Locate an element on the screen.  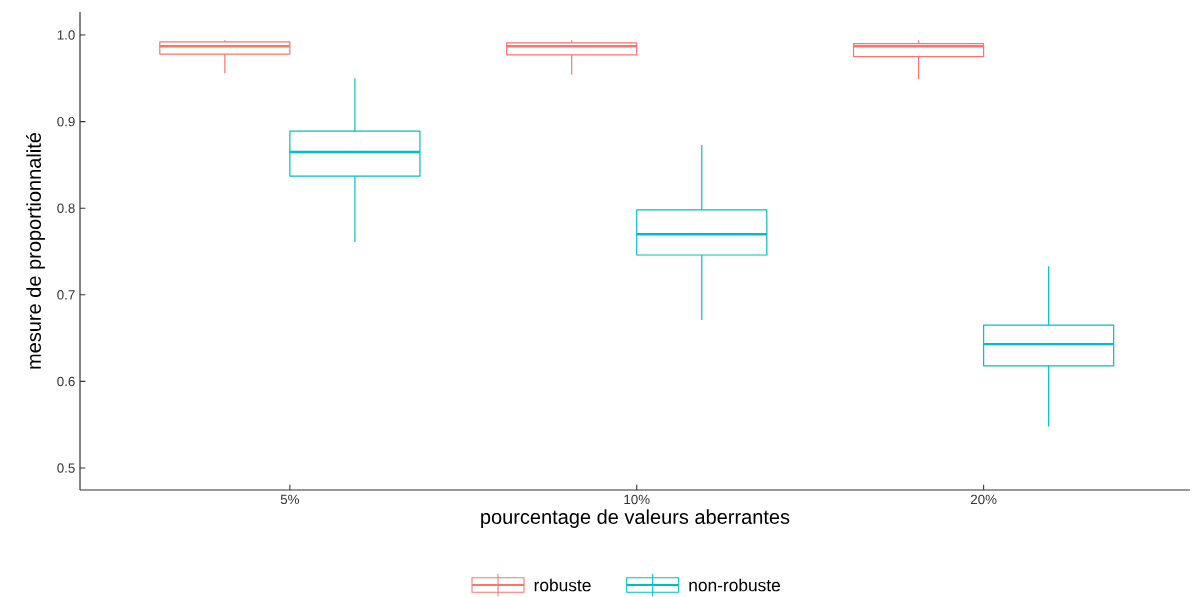
y-tick-label: 0.5 is located at coordinates (66, 468).